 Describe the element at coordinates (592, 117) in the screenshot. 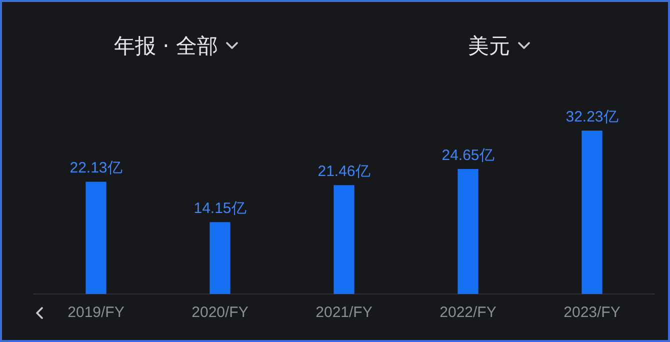

I see `data-label: 32.23亿` at that location.